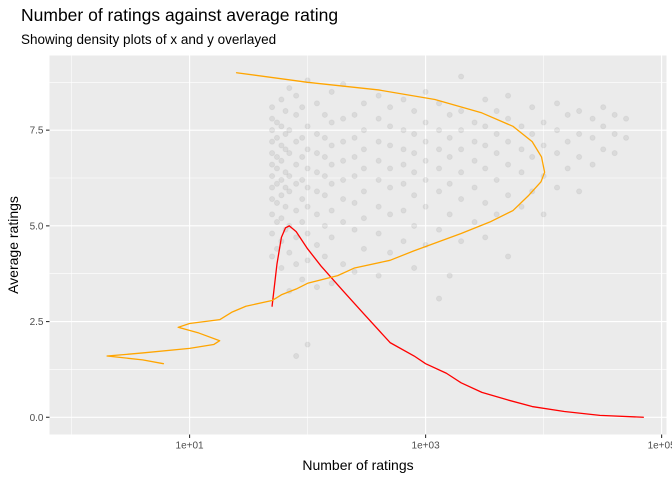 This screenshot has height=480, width=672. Describe the element at coordinates (40, 275) in the screenshot. I see `y-axis-ticks: 0.0 2.5 5.0 7.5` at that location.